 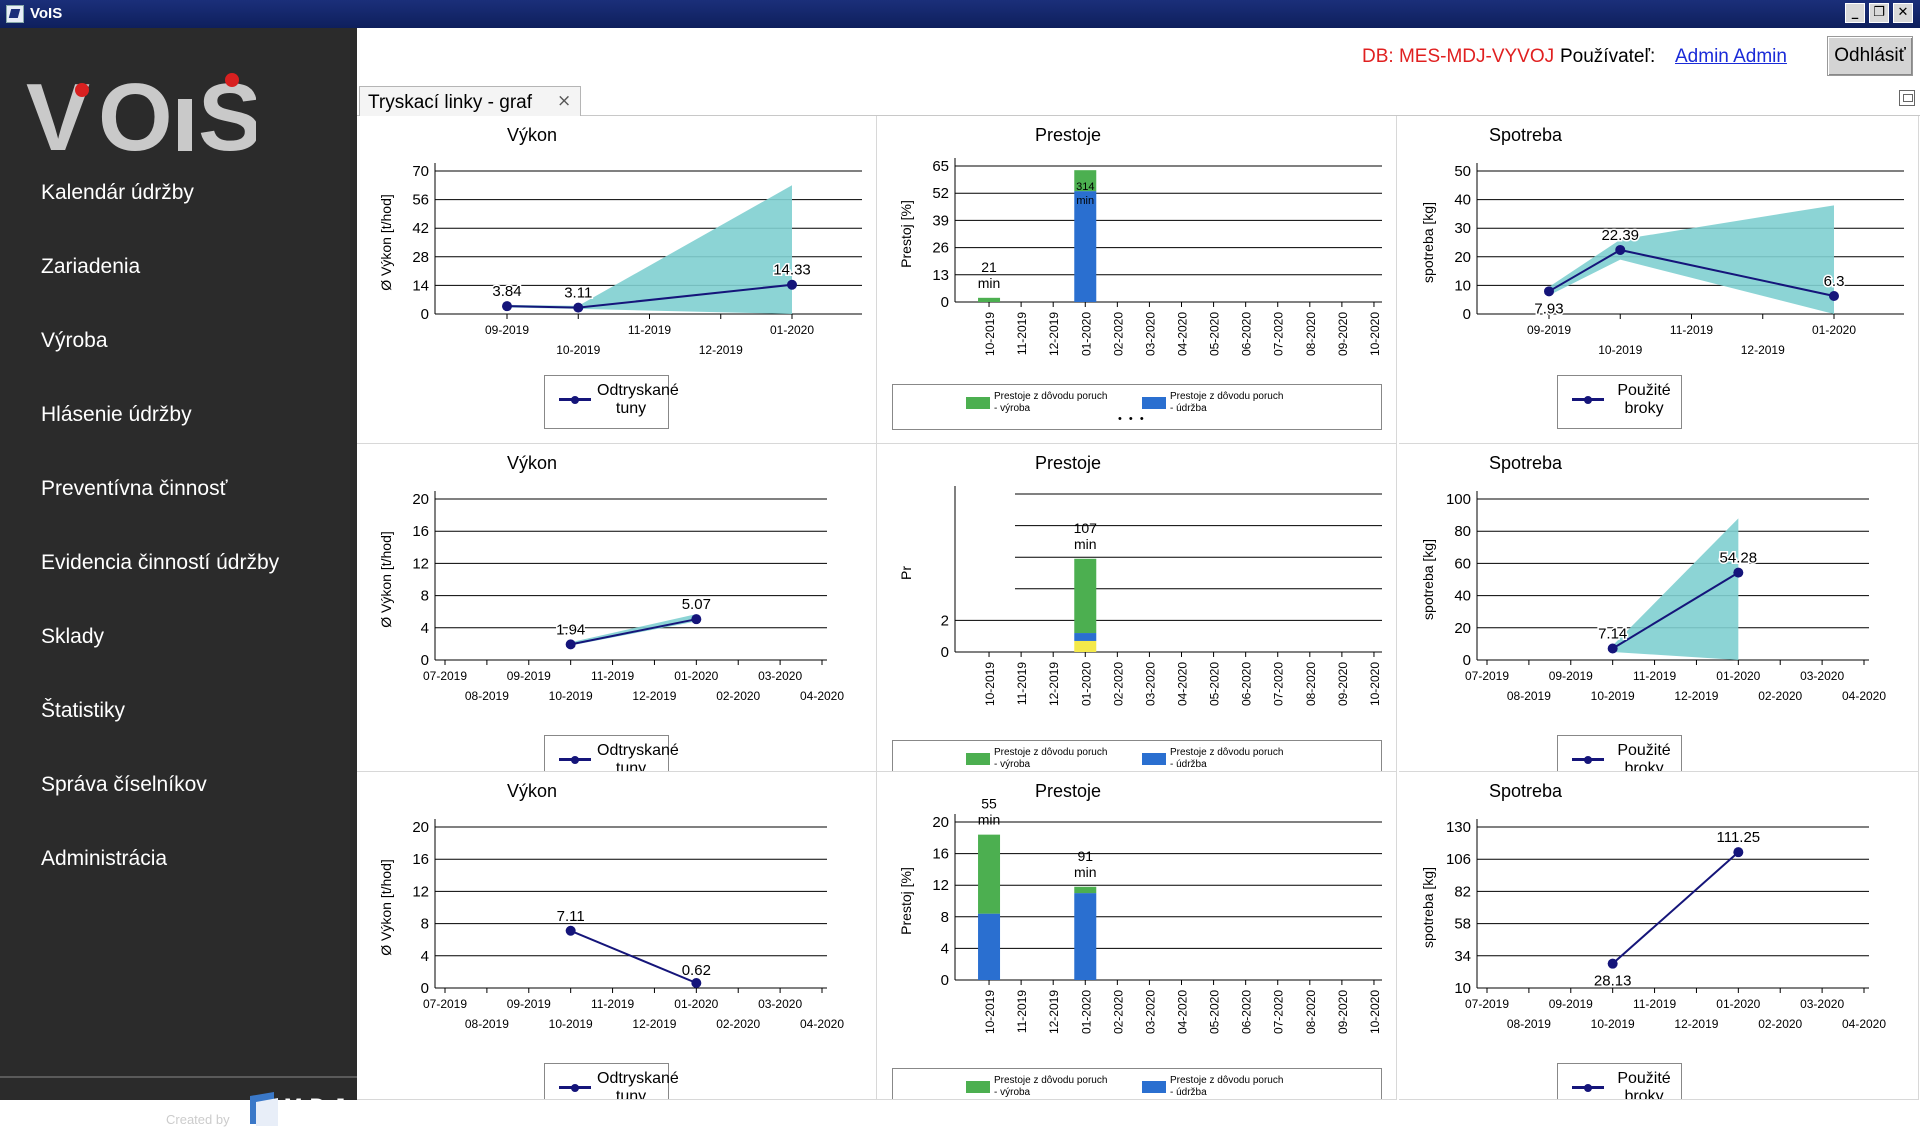 I want to click on data-label: 0.62, so click(x=696, y=970).